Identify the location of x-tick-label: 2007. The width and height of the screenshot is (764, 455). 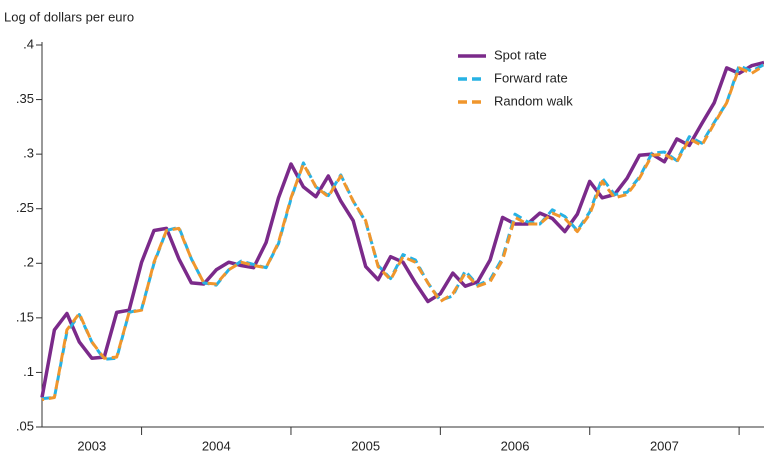
(664, 445).